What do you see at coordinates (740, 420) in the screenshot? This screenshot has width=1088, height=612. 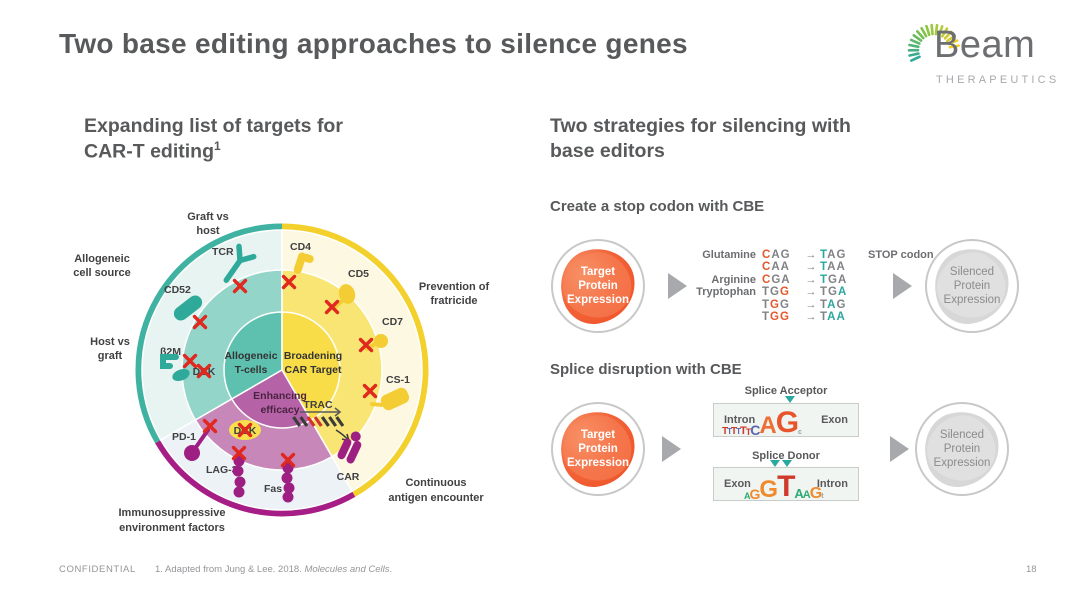 I see `acceptor-intron-label: Intron` at bounding box center [740, 420].